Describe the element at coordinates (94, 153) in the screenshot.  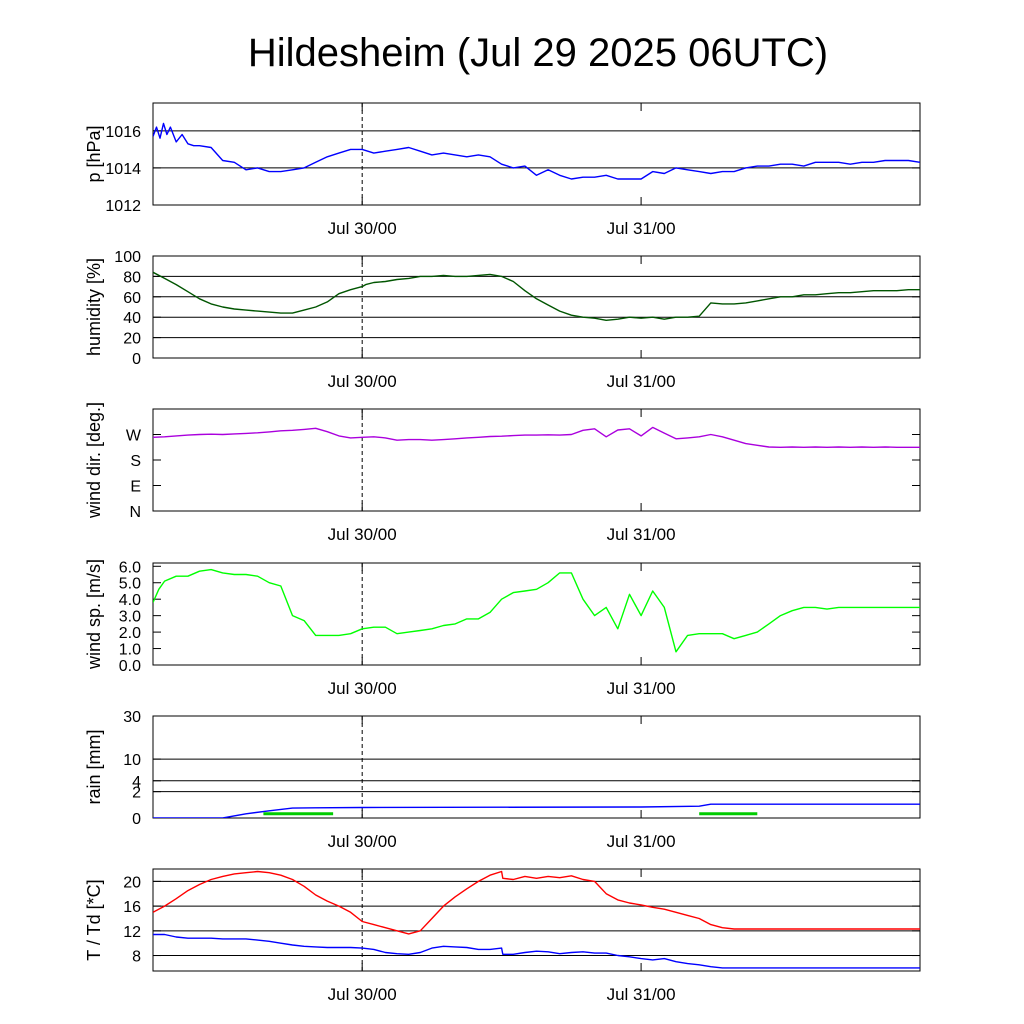
I see `y-axis-label: p [hPa]` at that location.